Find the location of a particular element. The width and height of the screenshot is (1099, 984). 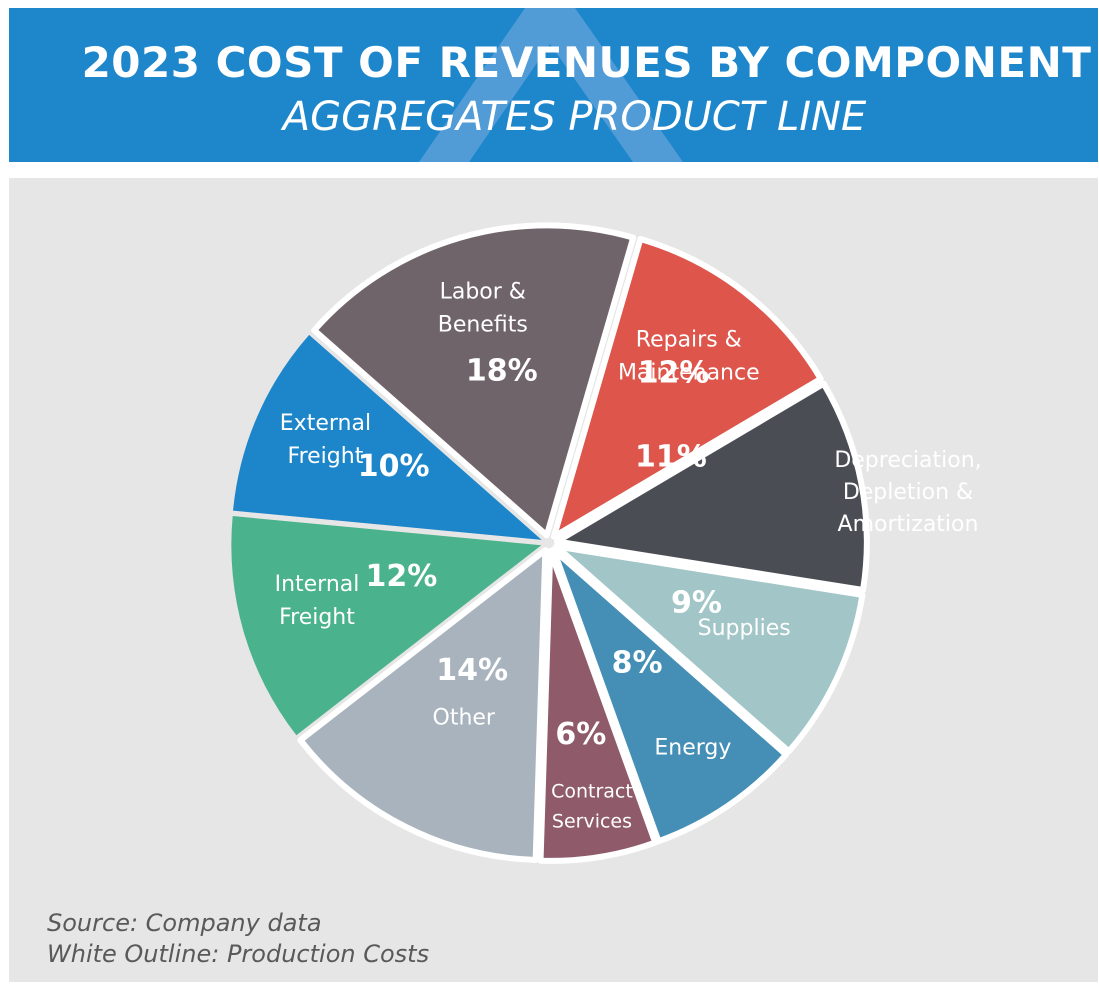

slice-value-label: 8% is located at coordinates (637, 663).